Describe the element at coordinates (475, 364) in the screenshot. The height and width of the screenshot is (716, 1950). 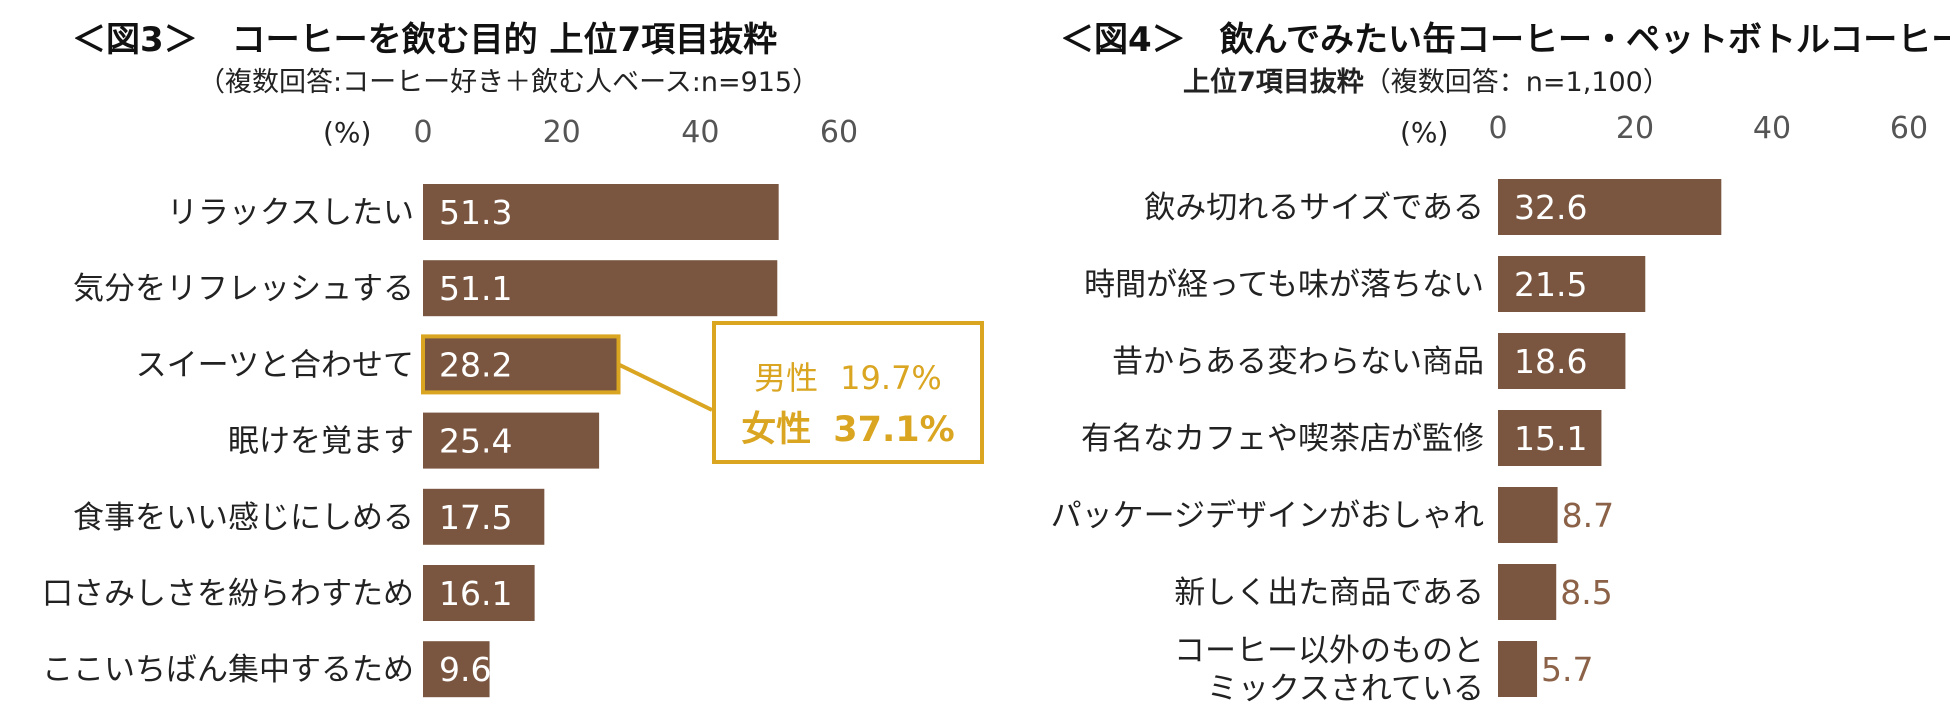
I see `left-value-label: 28.2` at that location.